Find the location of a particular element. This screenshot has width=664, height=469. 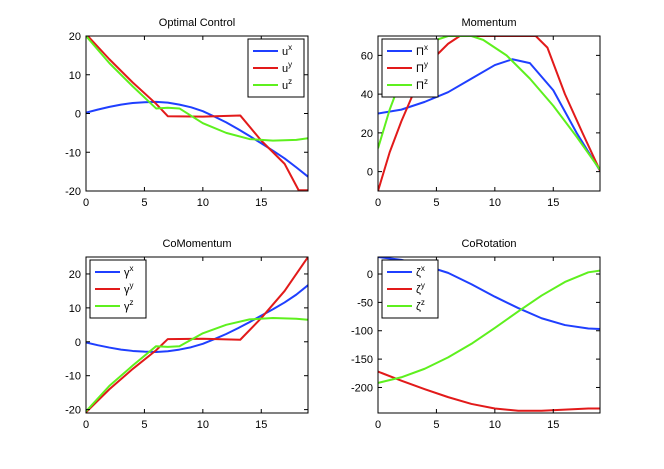

legend-label-y: ζy is located at coordinates (420, 288).